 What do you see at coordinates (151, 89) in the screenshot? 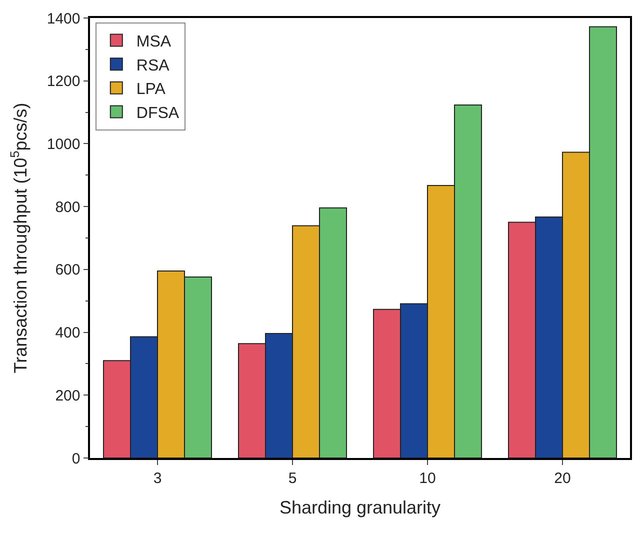
I see `legend-label: LPA` at bounding box center [151, 89].